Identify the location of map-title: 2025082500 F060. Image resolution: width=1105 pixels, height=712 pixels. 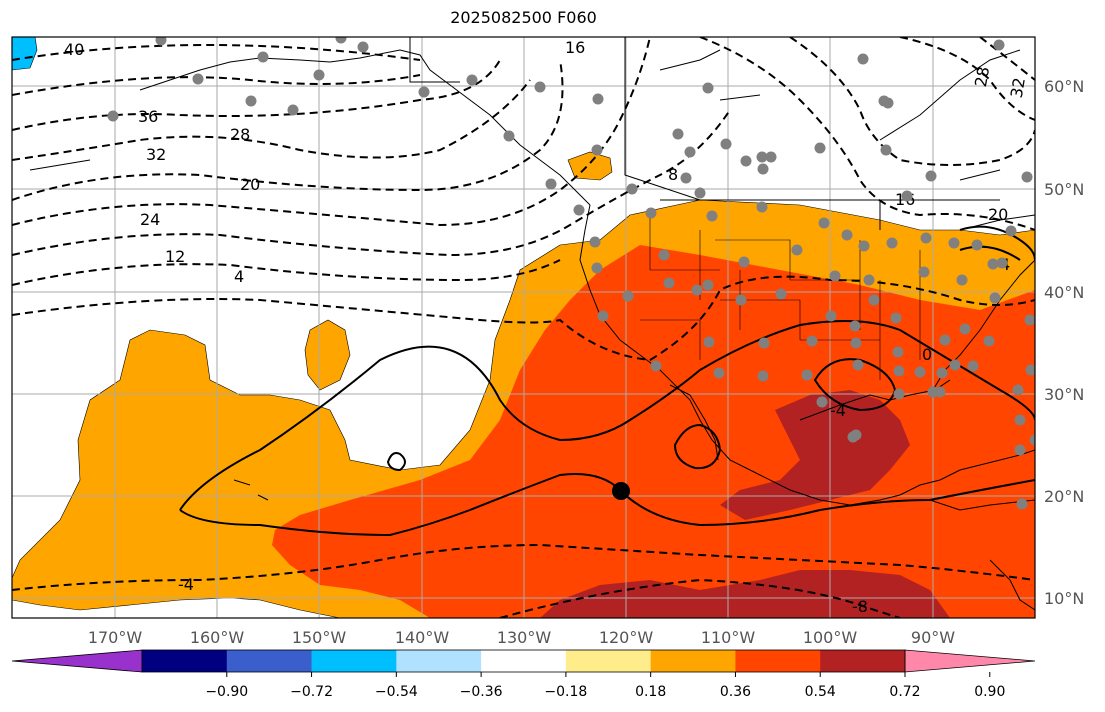
(523, 17).